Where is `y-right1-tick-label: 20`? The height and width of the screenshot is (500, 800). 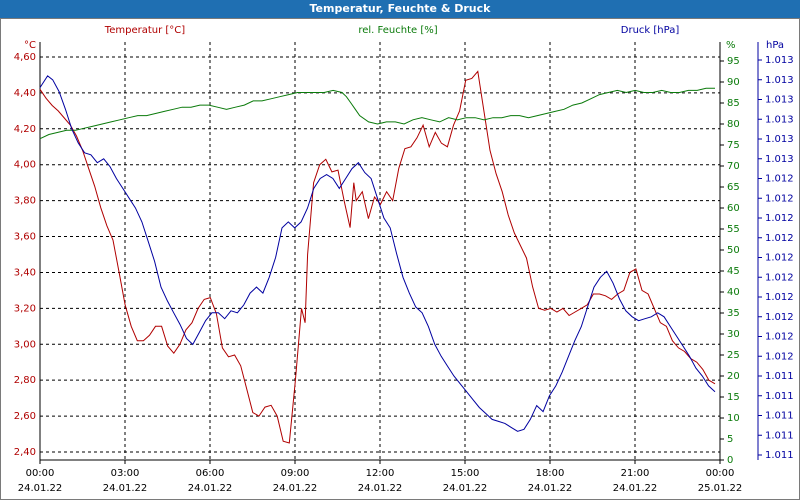 y-right1-tick-label: 20 is located at coordinates (733, 376).